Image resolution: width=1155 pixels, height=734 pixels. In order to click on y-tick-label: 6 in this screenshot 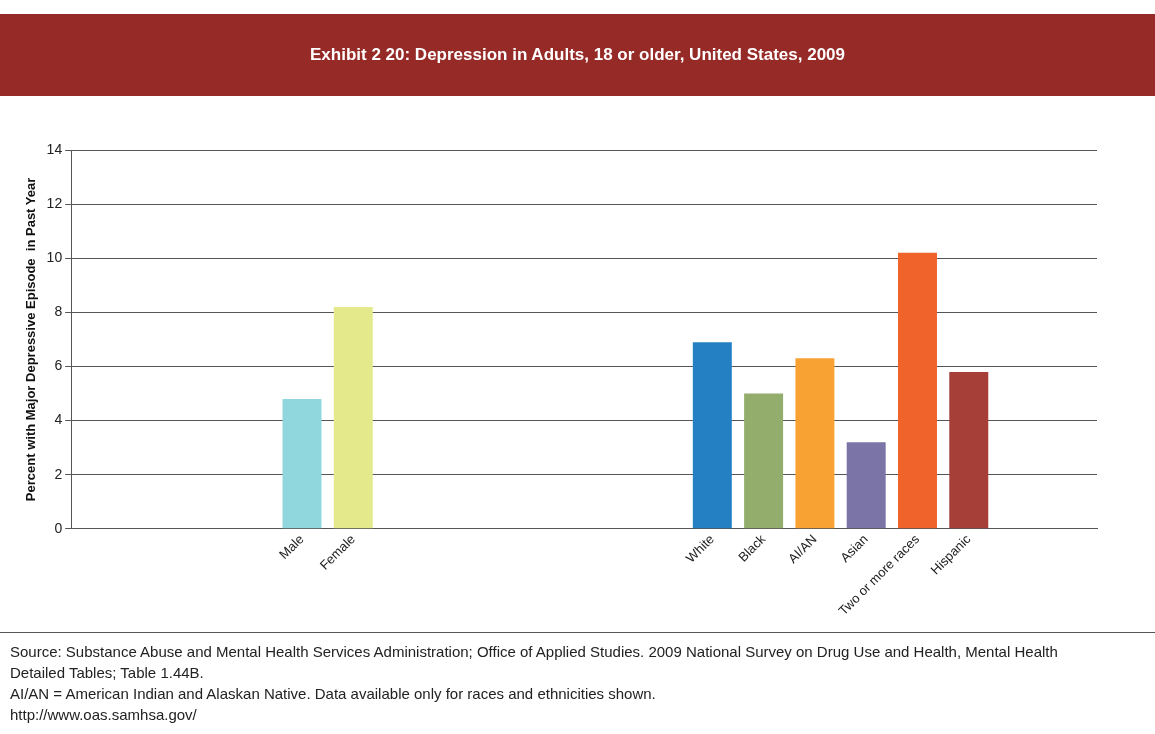, I will do `click(58, 365)`.